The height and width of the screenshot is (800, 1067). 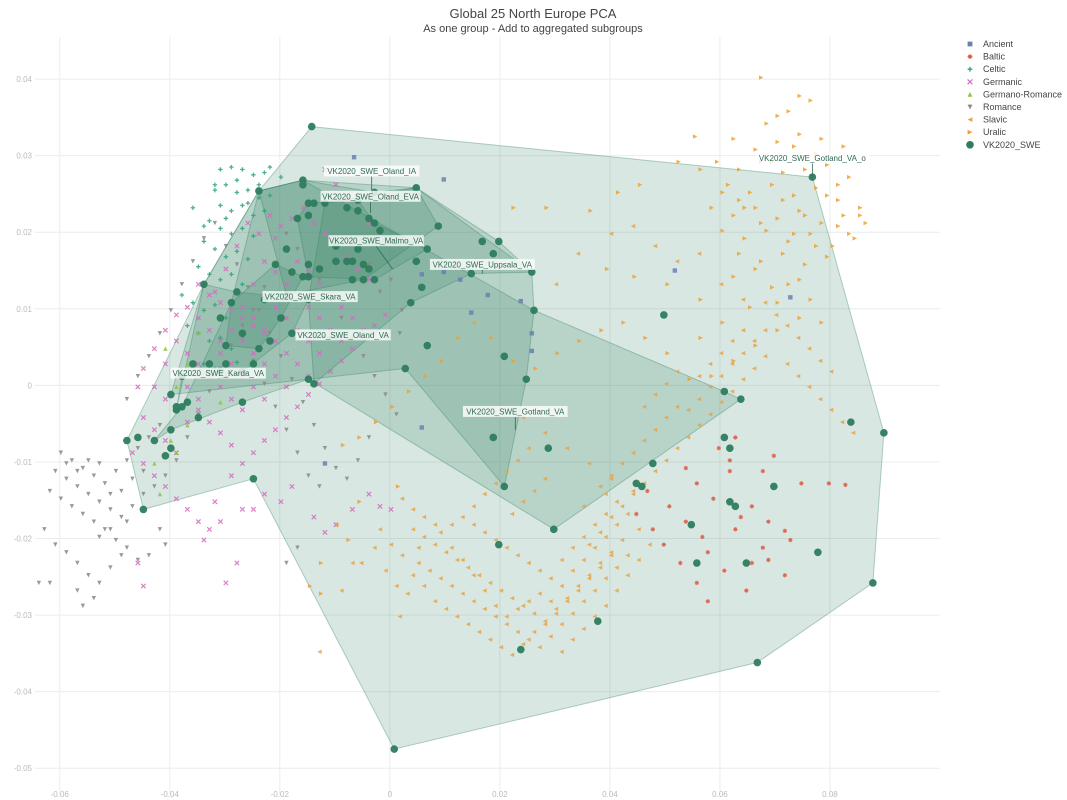 I want to click on legend-item-germanic: Germanic, so click(x=995, y=82).